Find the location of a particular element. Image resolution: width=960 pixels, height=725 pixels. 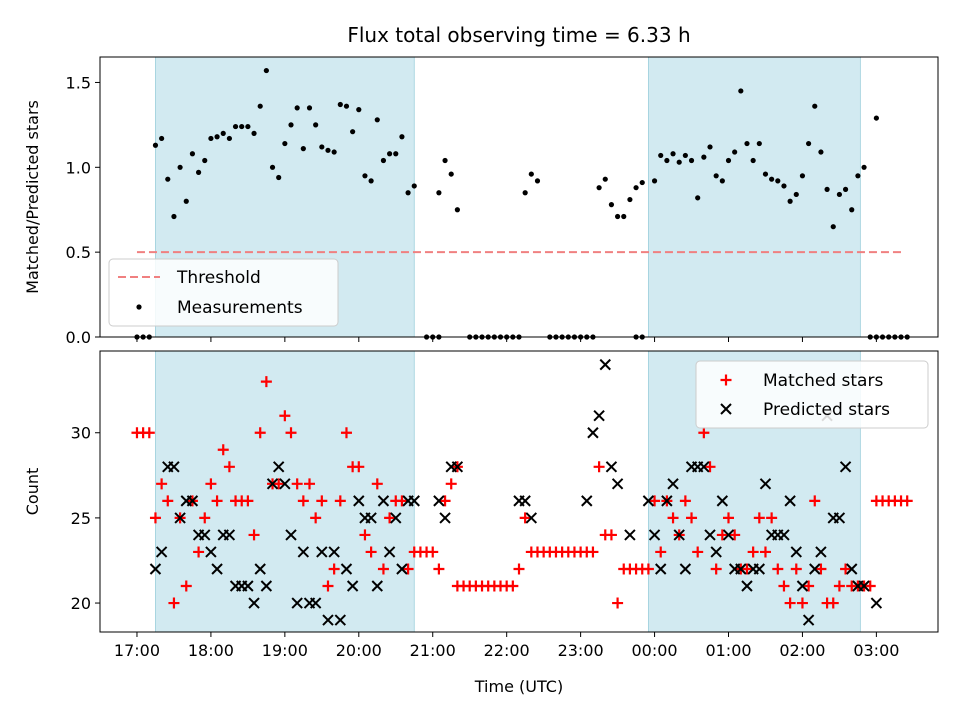

legend-box is located at coordinates (223, 292).